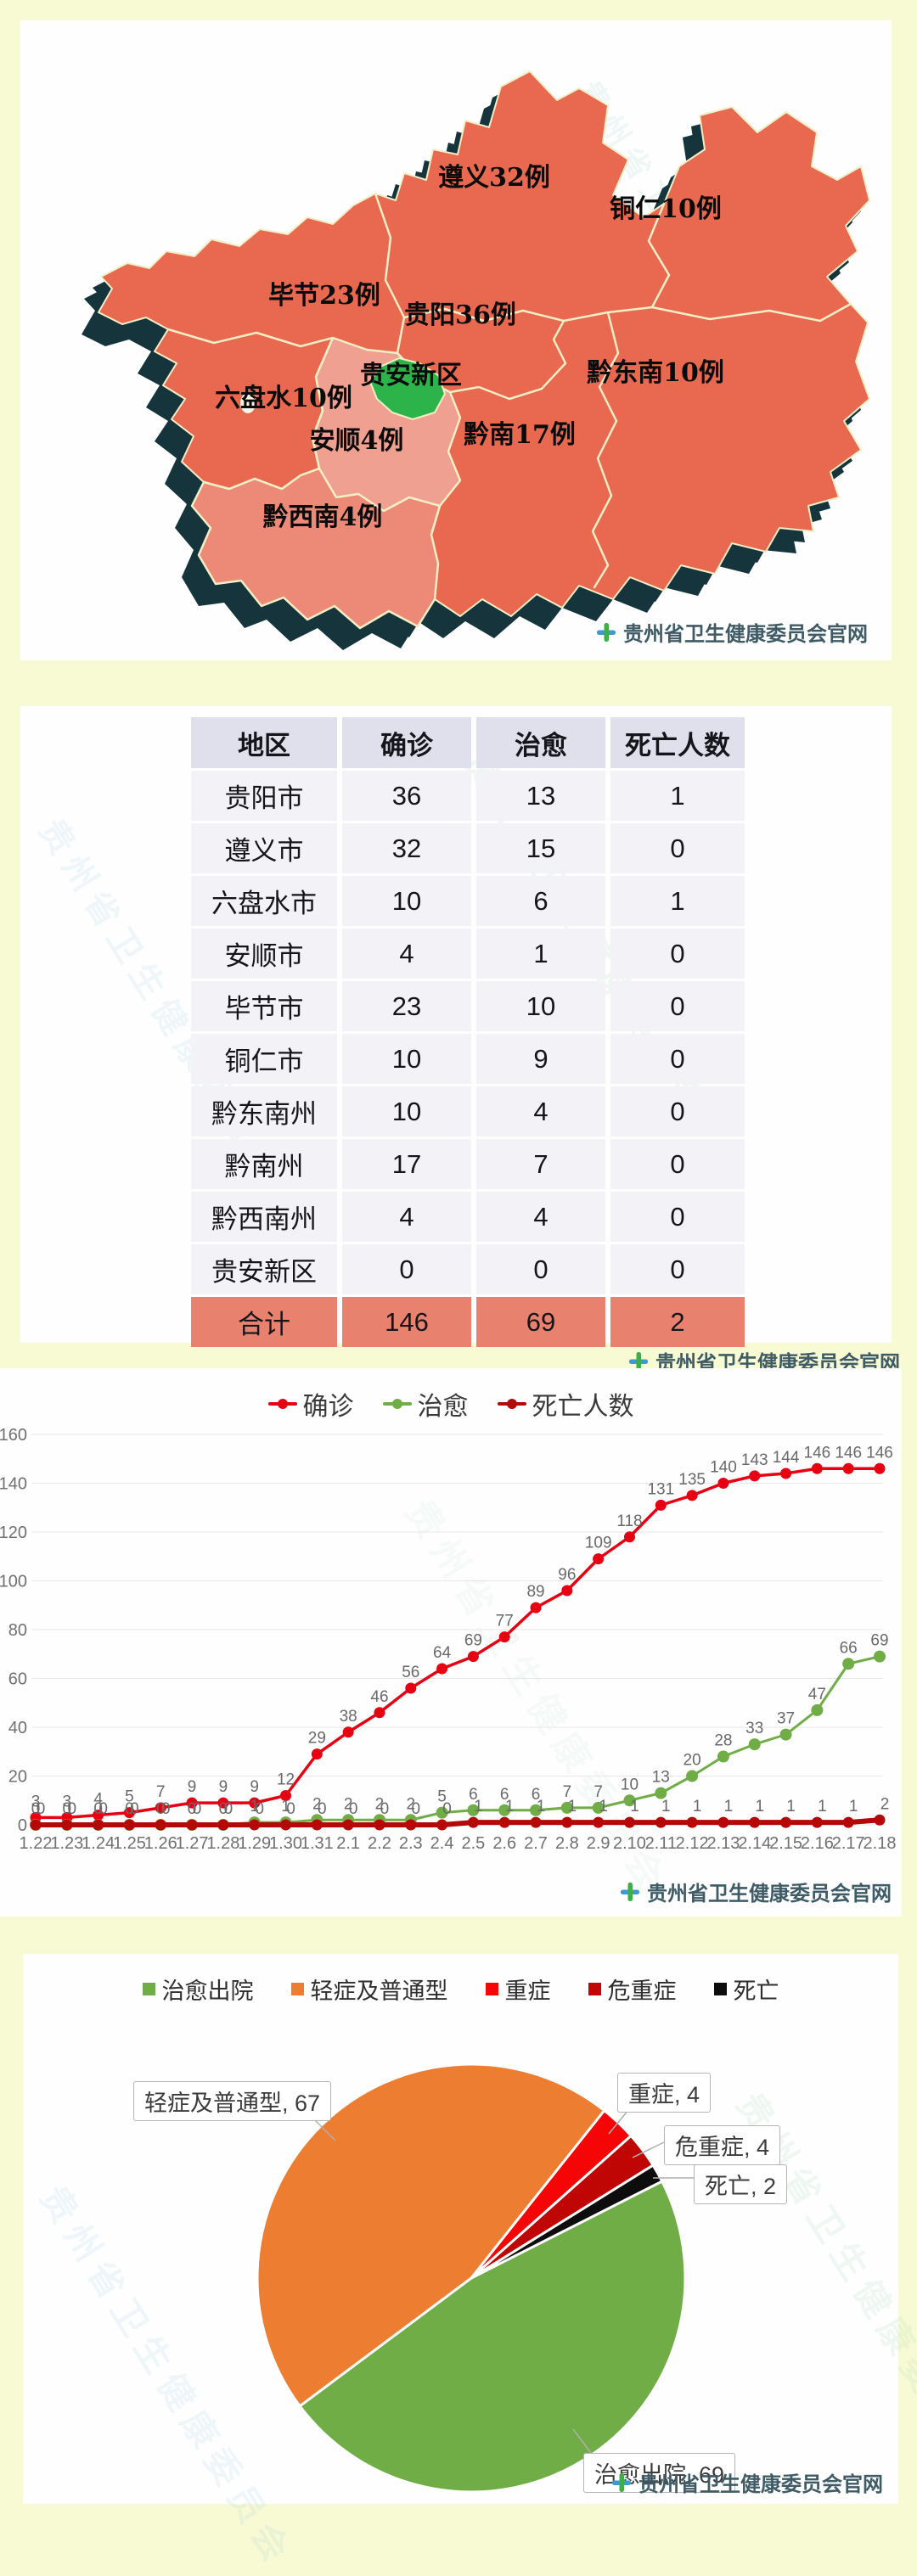 Image resolution: width=917 pixels, height=2576 pixels. I want to click on data-point-label: 46, so click(379, 1697).